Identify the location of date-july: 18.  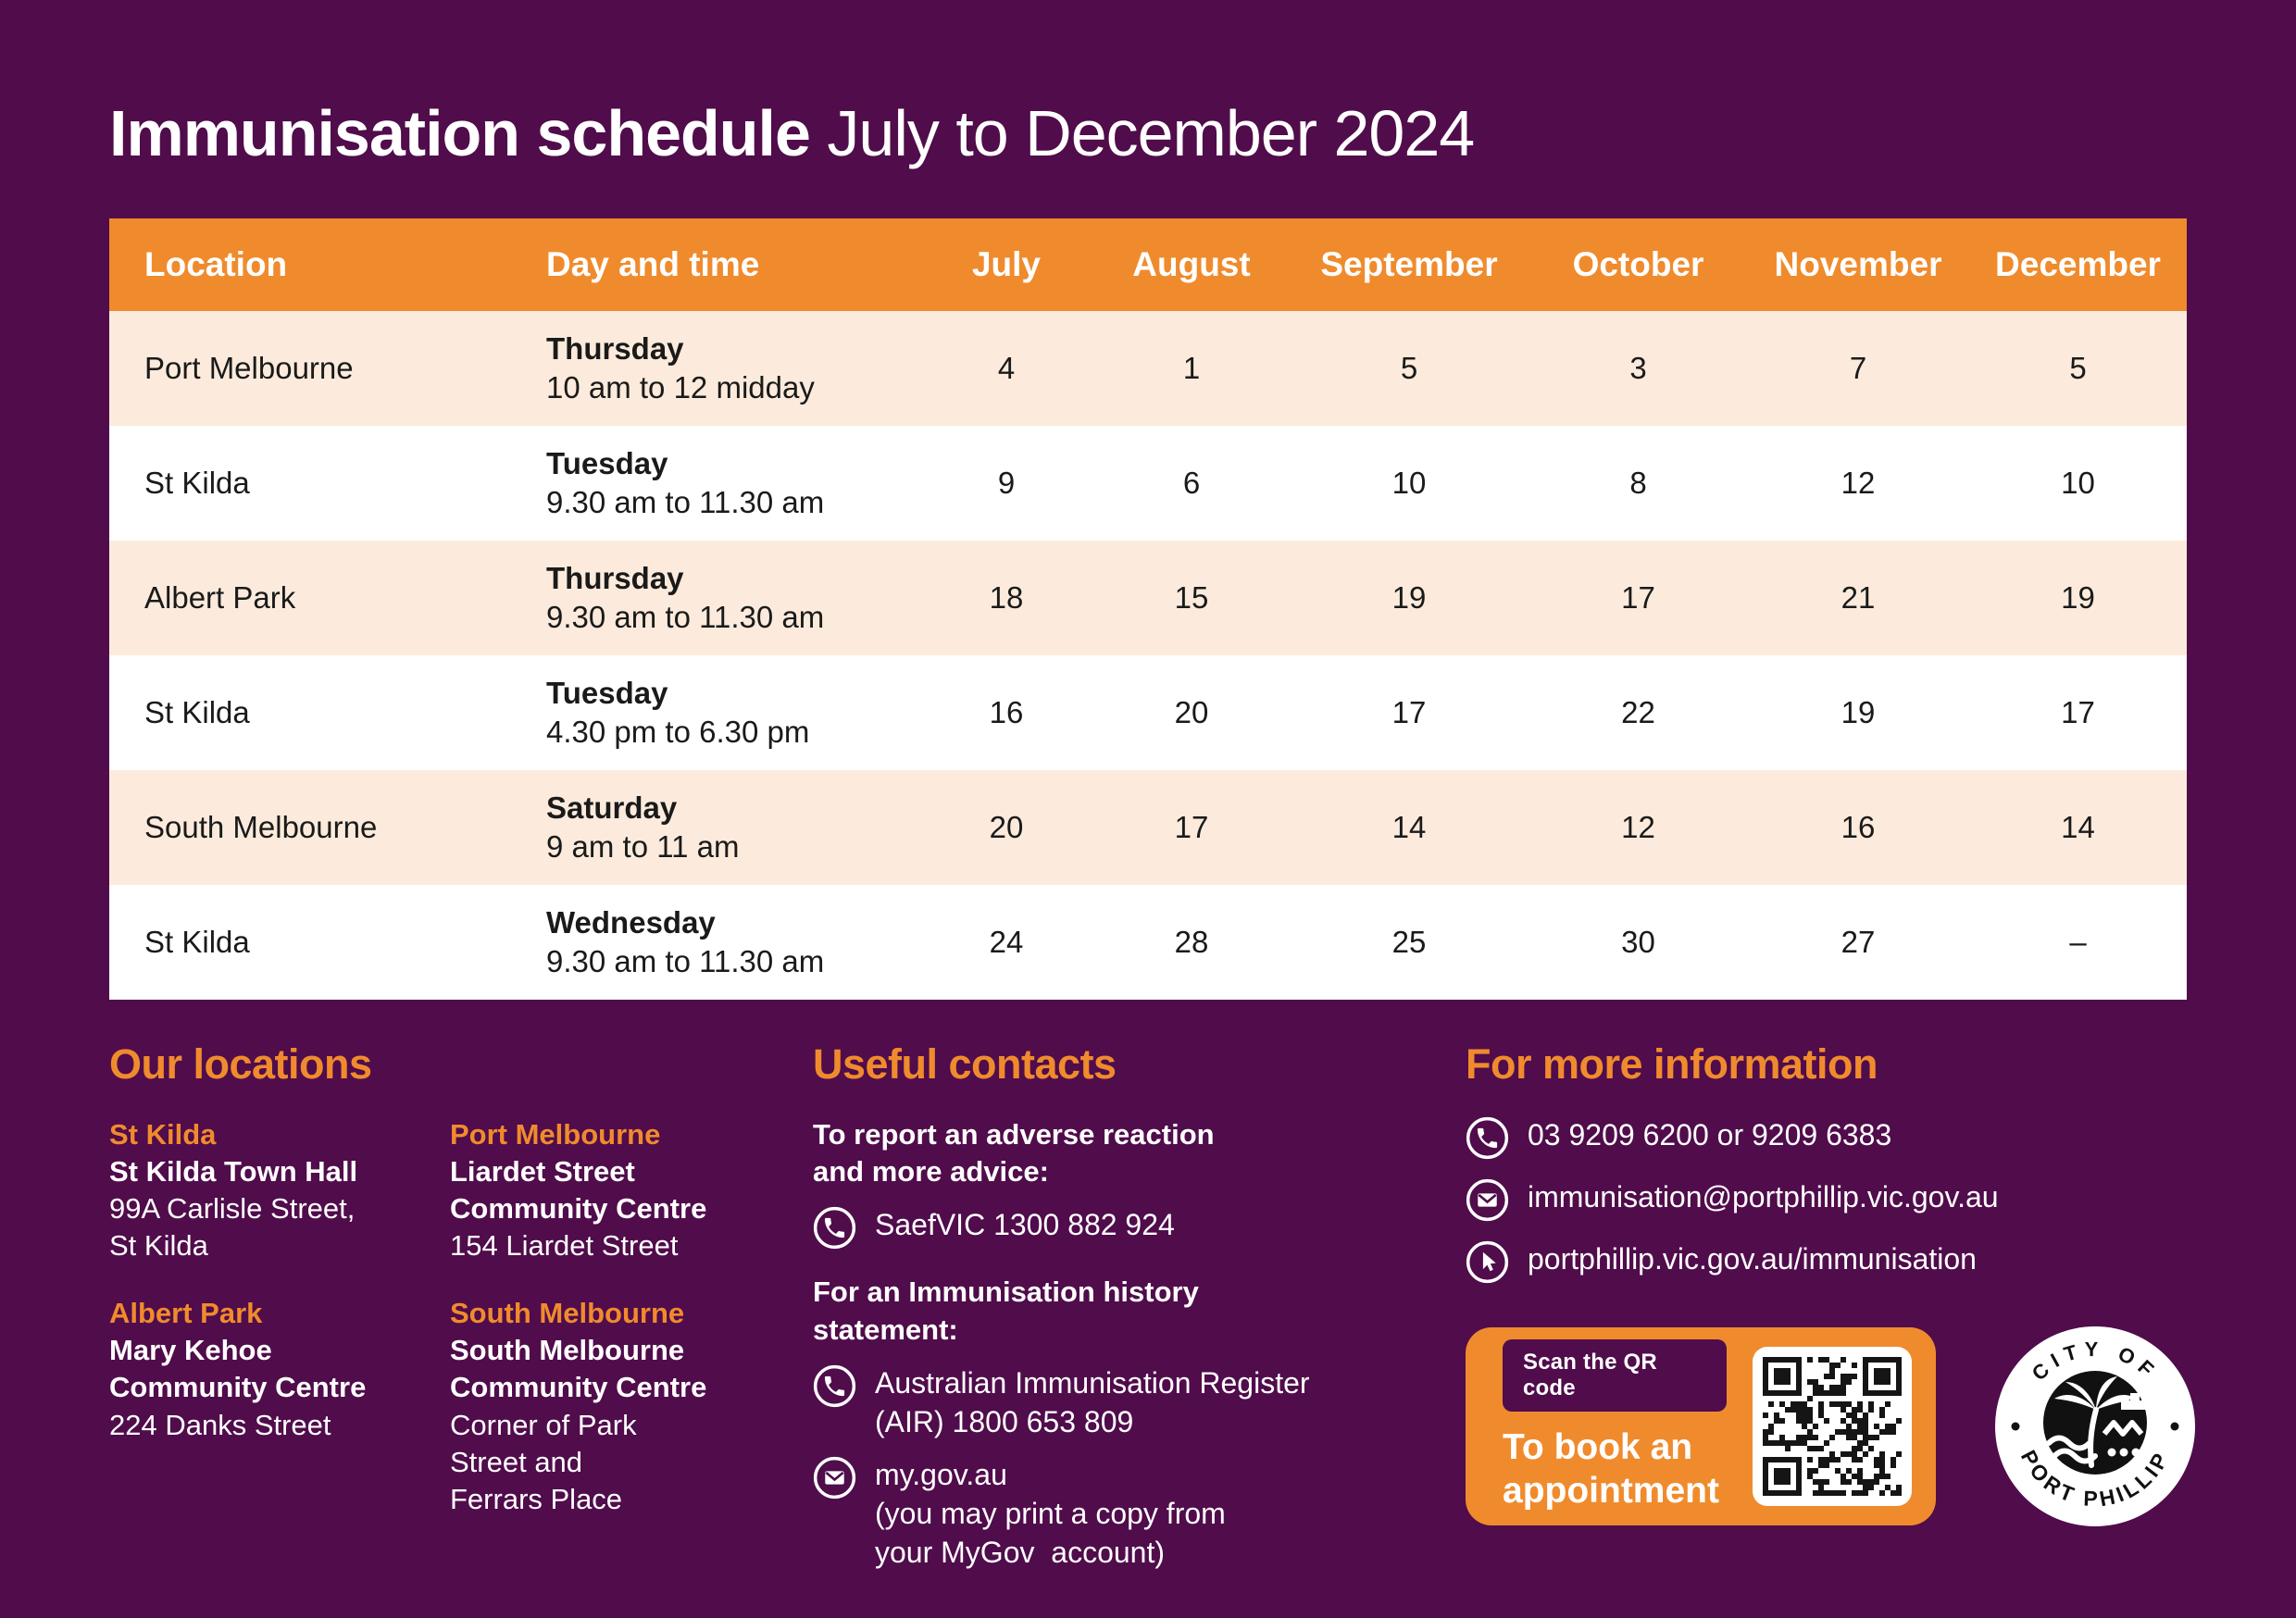
(1006, 597).